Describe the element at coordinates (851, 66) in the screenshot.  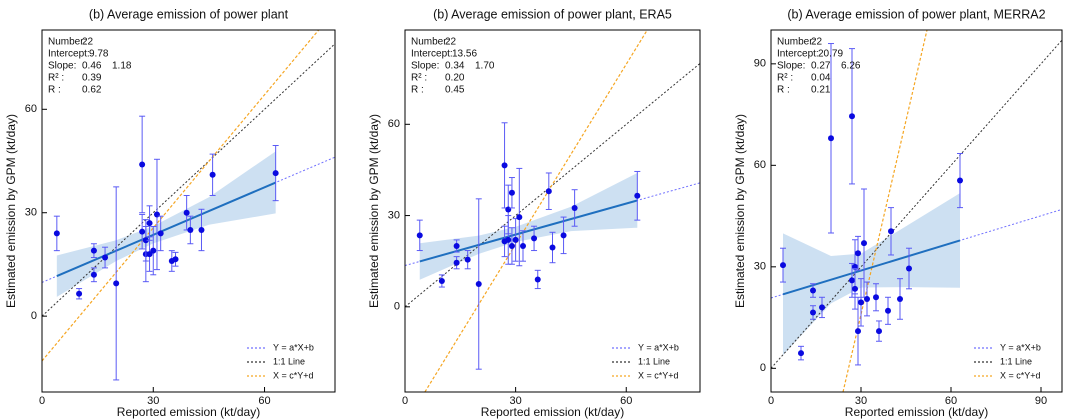
I see `stat-value: 6.26` at that location.